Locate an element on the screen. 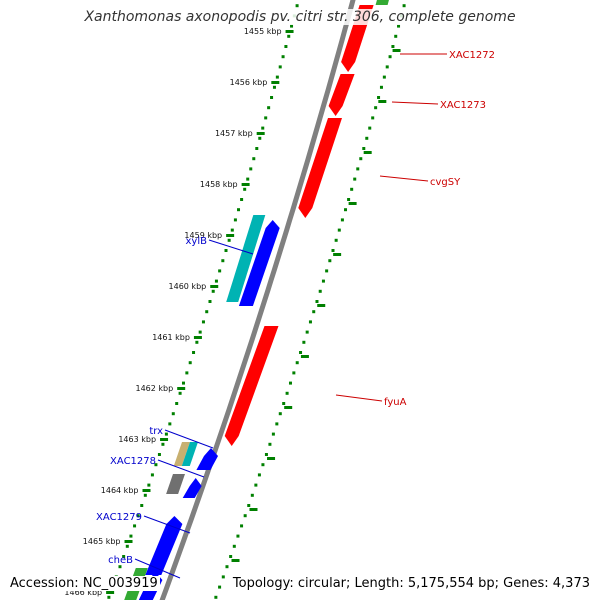  gene-xac1278 is located at coordinates (175, 484).